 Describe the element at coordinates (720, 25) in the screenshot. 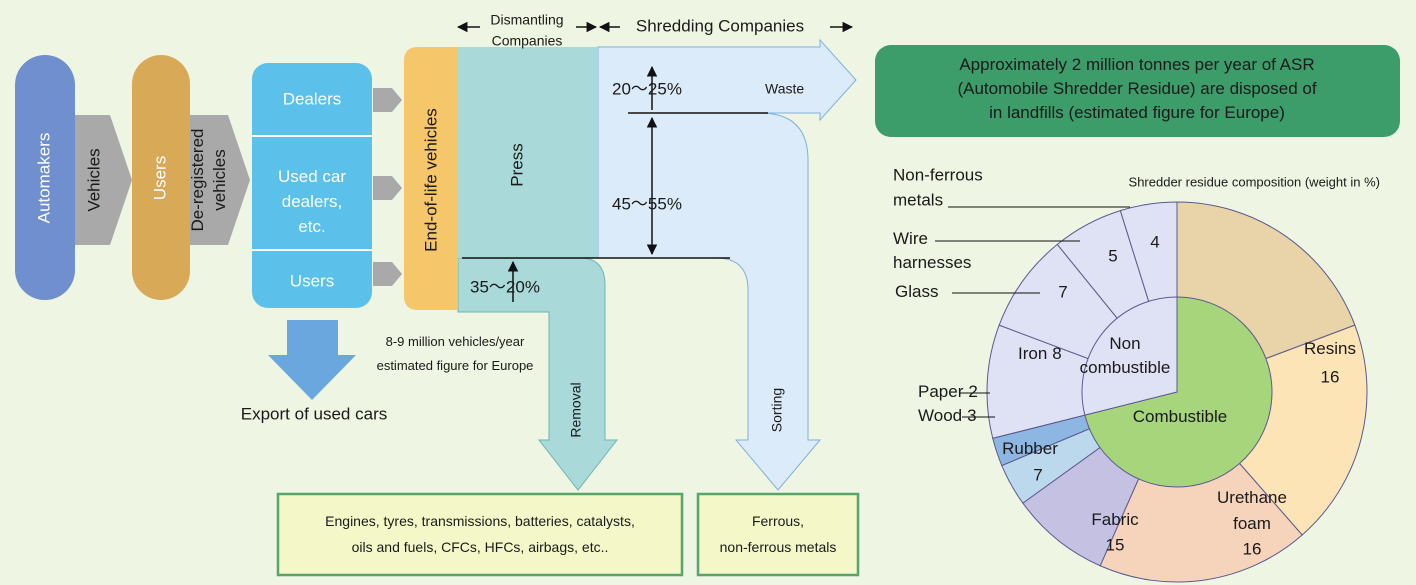

I see `header-label: Shredding Companies` at that location.